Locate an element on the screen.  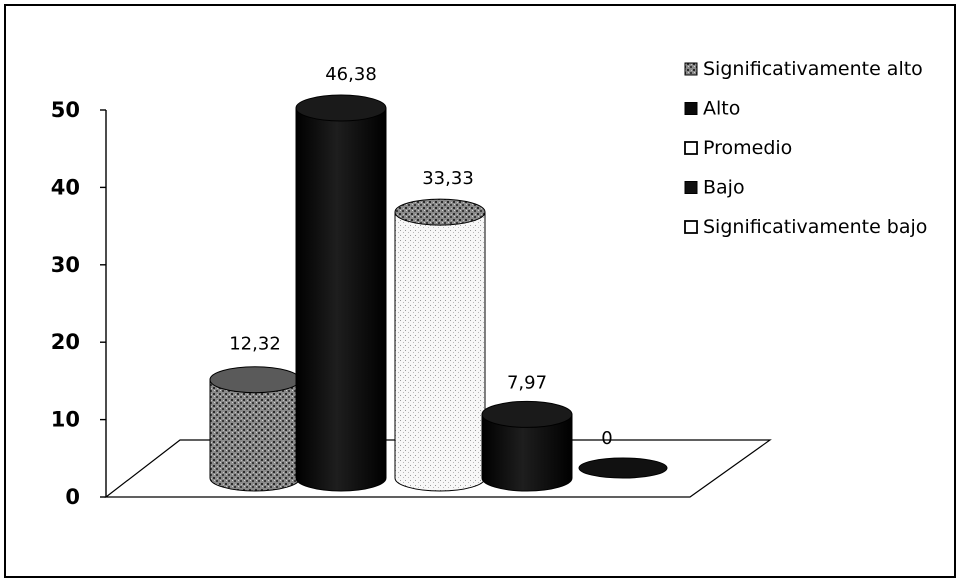
data-label: 12,32 is located at coordinates (255, 344).